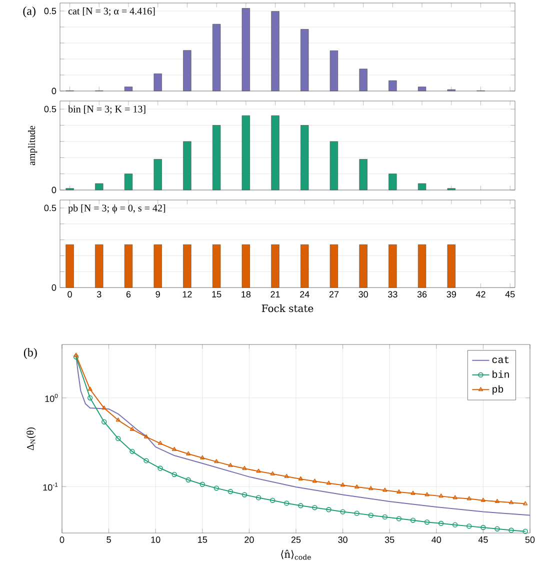 This screenshot has width=541, height=576. Describe the element at coordinates (500, 360) in the screenshot. I see `legend-label: cat` at that location.